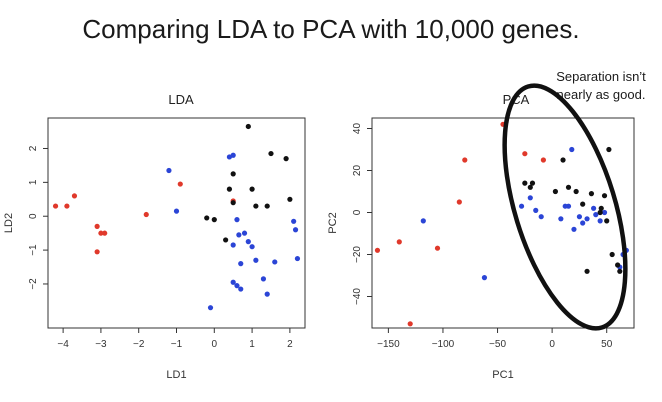  What do you see at coordinates (388, 344) in the screenshot?
I see `x-tick-label: −150` at bounding box center [388, 344].